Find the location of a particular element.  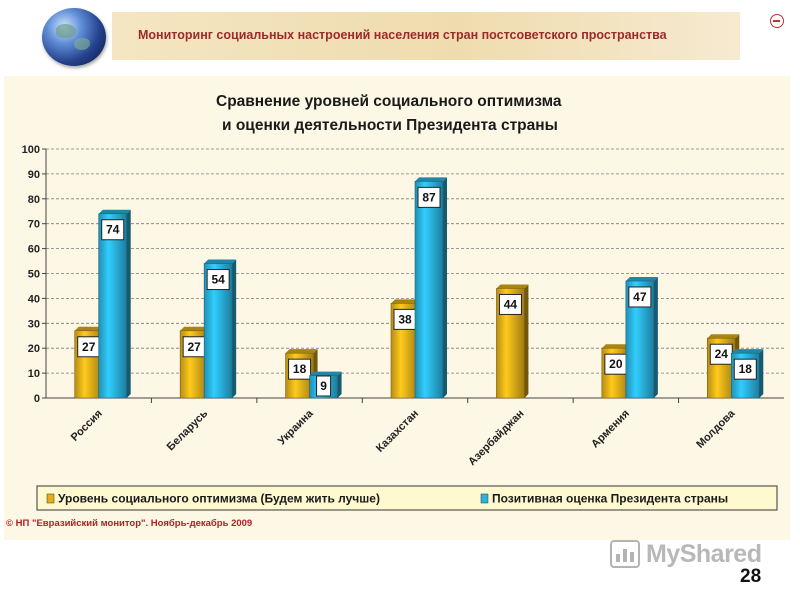

y-tick-label: 10 is located at coordinates (34, 374).